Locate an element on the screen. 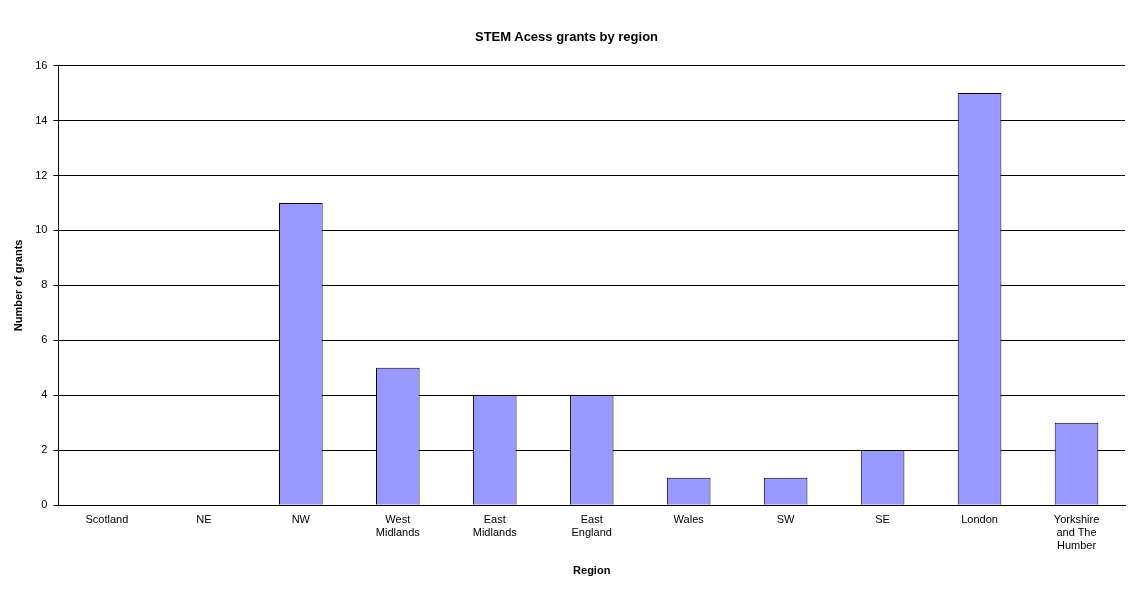  x-tick-label: East Midlands is located at coordinates (495, 525).